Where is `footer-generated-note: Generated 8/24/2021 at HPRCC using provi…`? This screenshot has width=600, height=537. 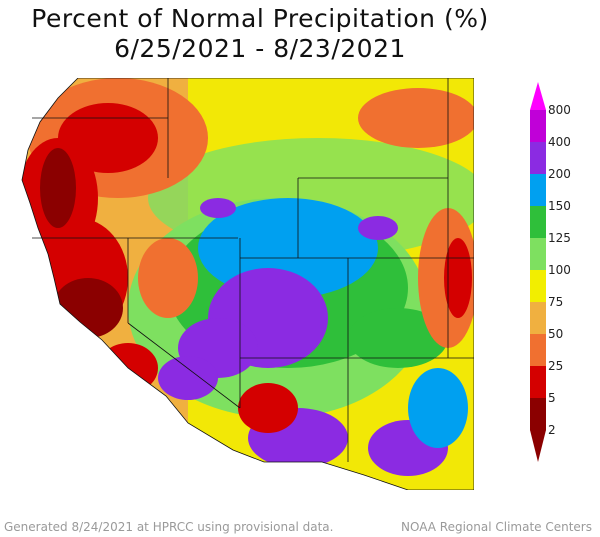 footer-generated-note: Generated 8/24/2021 at HPRCC using provi… is located at coordinates (169, 527).